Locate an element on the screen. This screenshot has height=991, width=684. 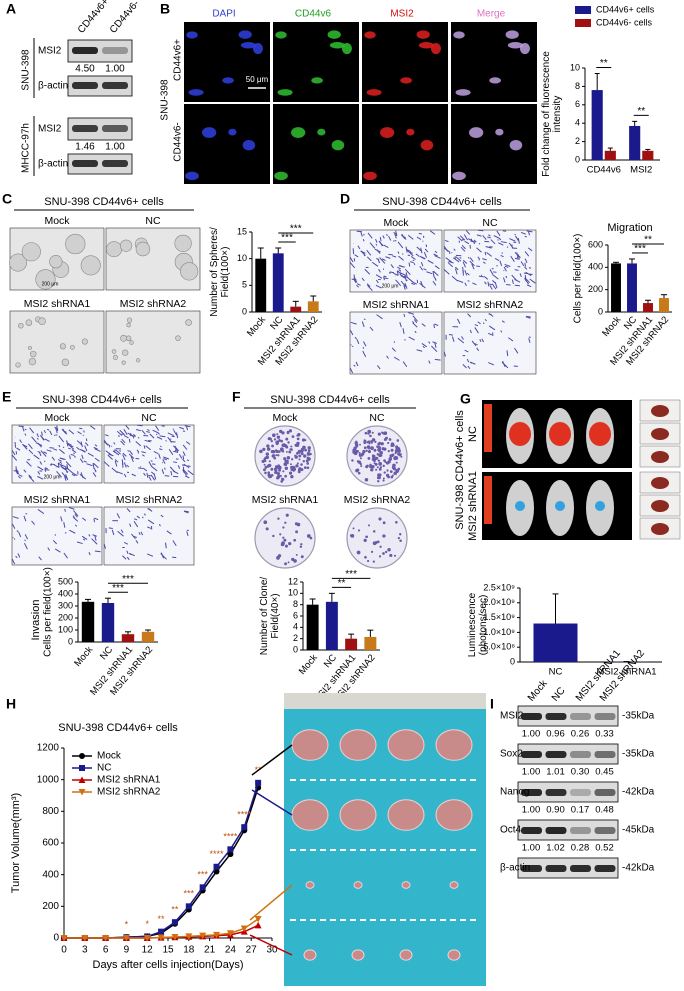
significance: ** is located at coordinates (175, 910).